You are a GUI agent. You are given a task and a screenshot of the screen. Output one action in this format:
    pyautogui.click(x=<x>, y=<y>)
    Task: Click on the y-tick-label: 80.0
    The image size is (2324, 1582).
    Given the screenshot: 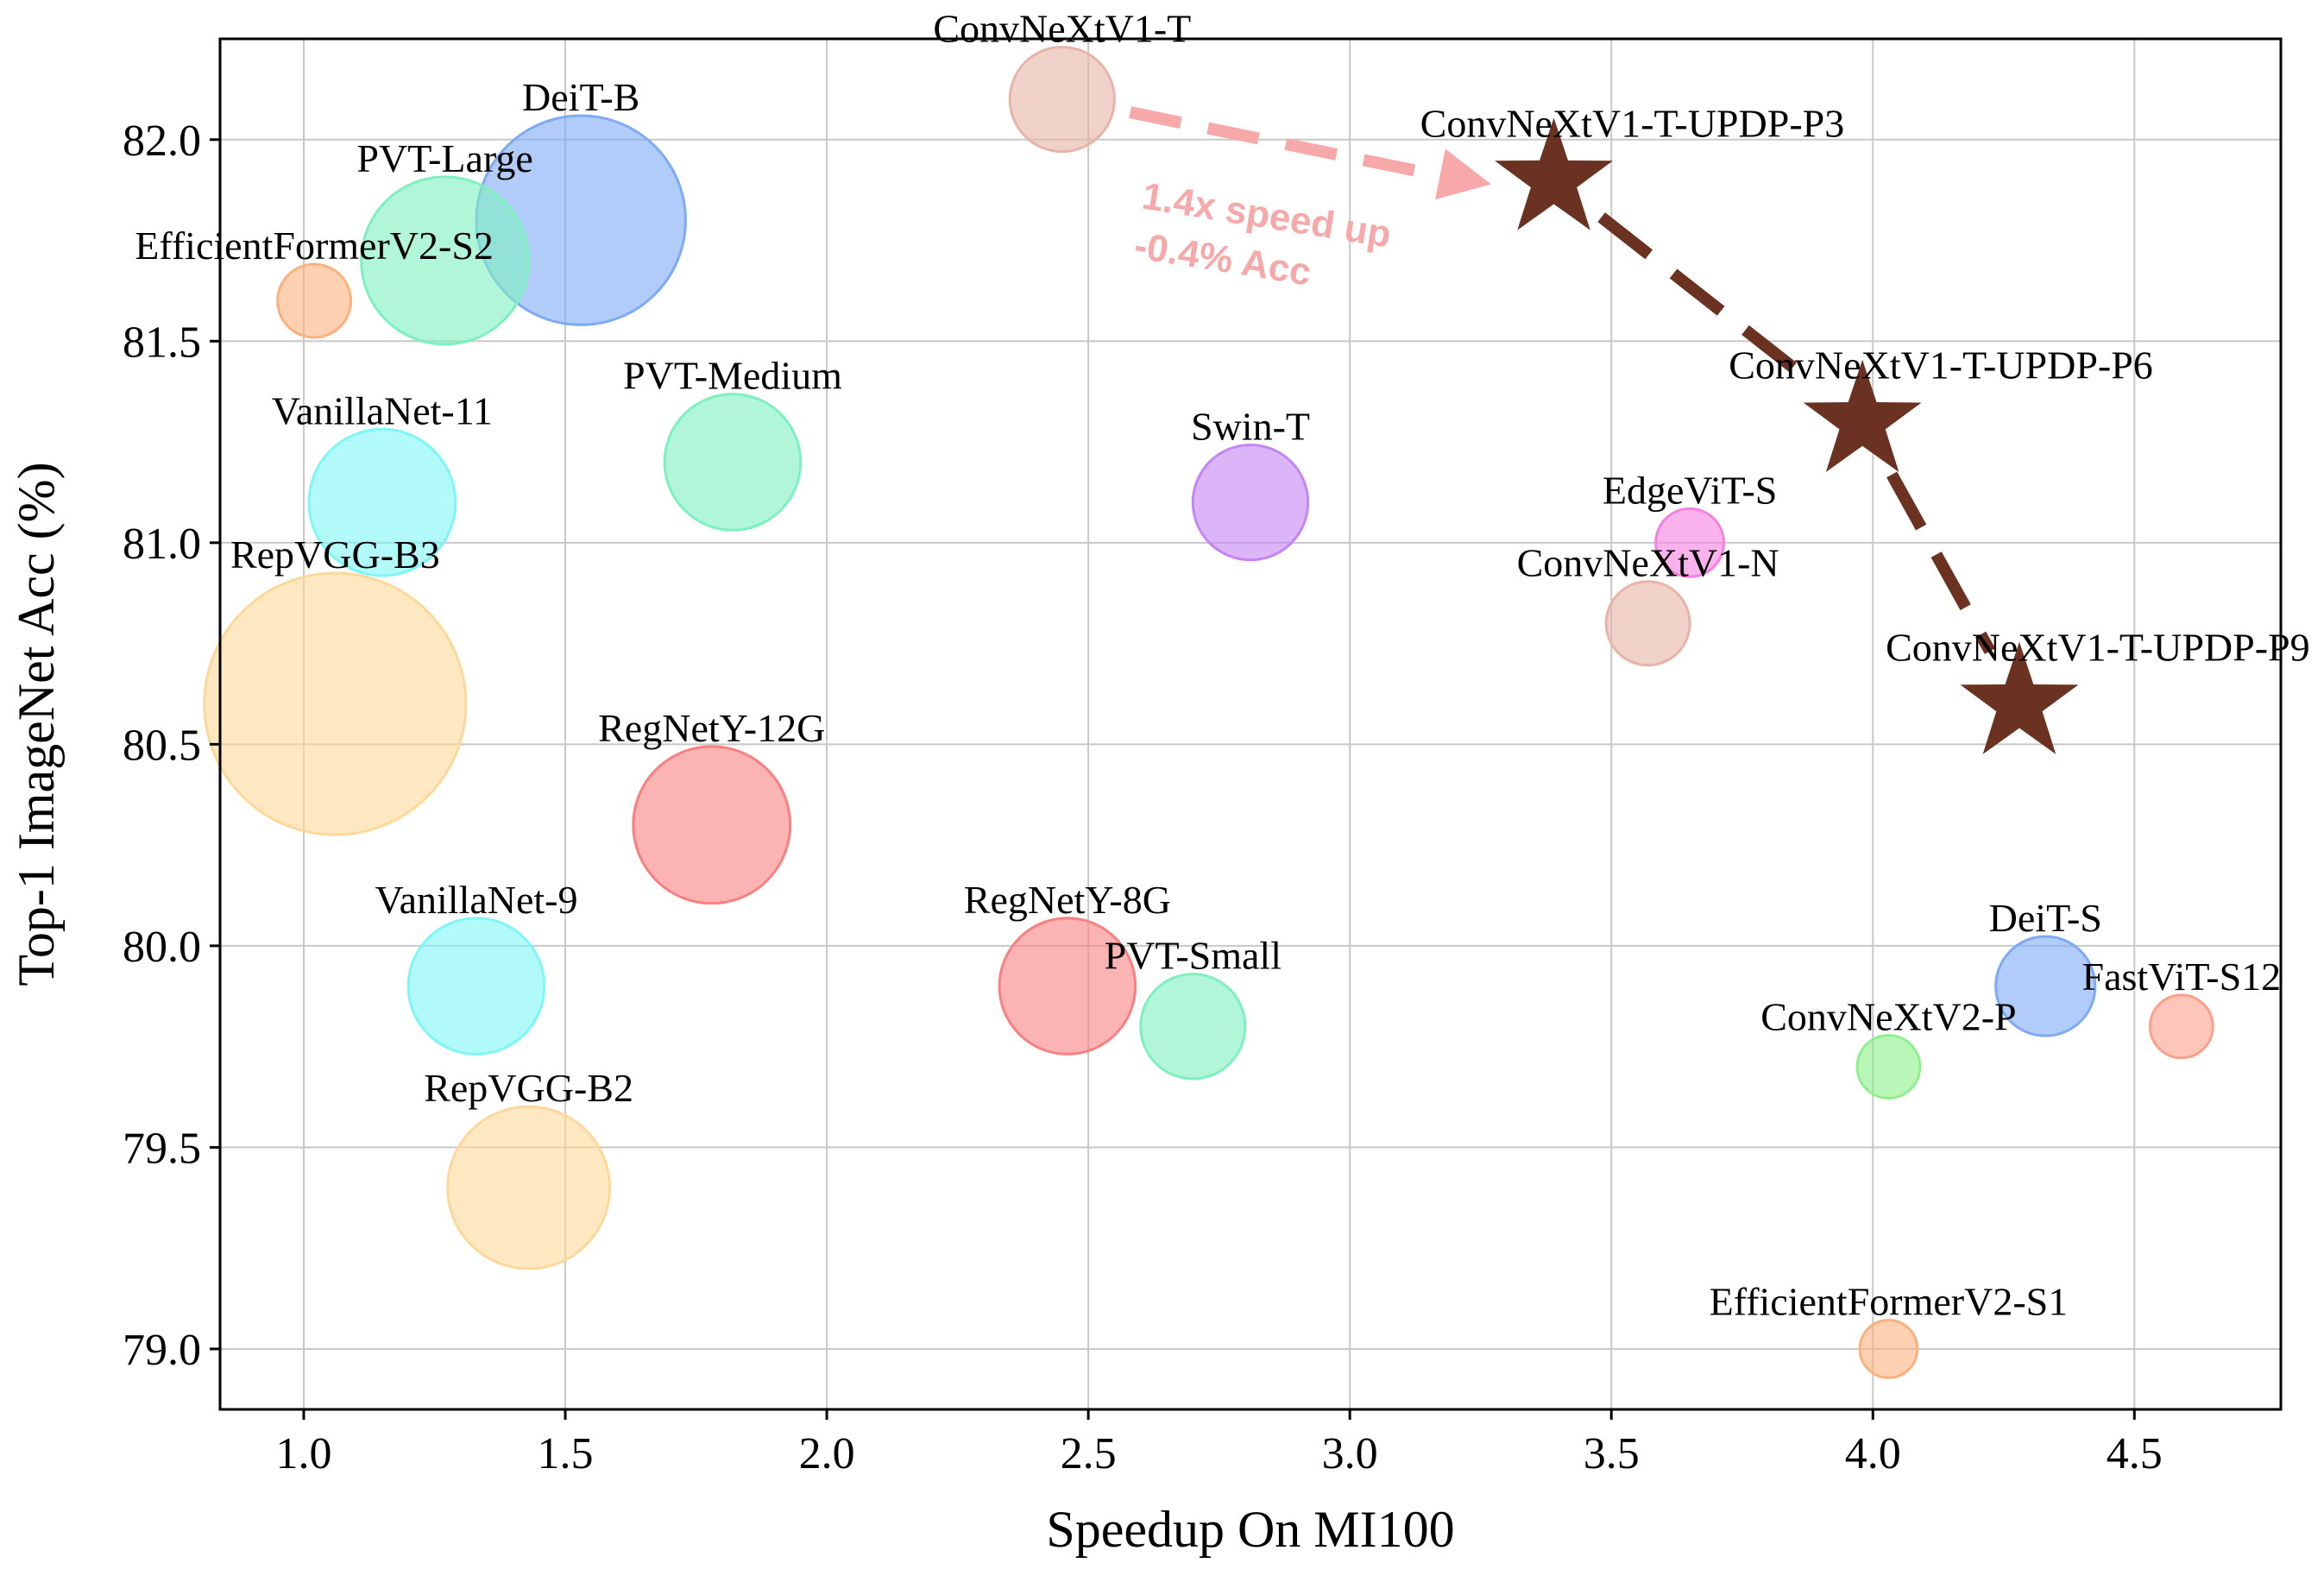 What is the action you would take?
    pyautogui.click(x=162, y=947)
    